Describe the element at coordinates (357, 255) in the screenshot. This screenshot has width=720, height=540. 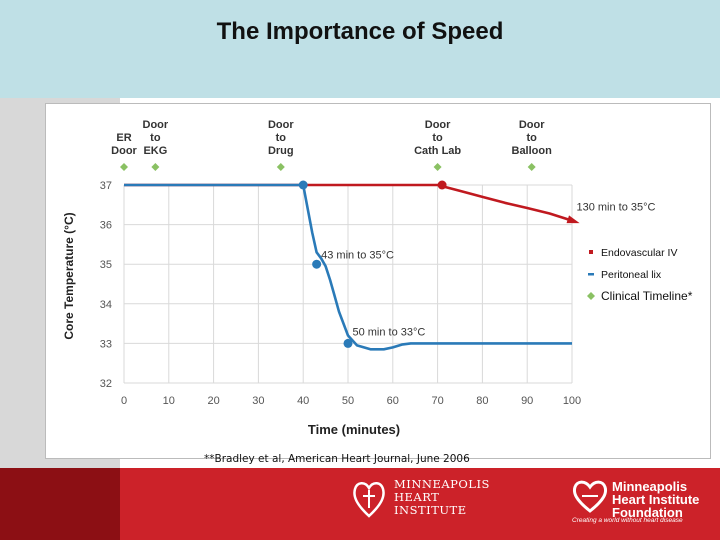
I see `annotation-label: 43 min to 35°C` at that location.